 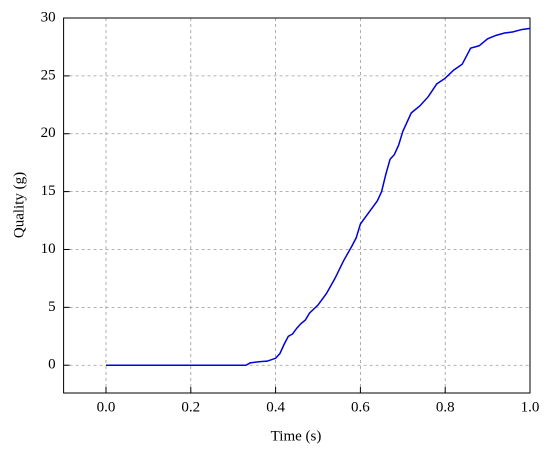 What do you see at coordinates (445, 407) in the screenshot?
I see `x-tick-label: 0.8` at bounding box center [445, 407].